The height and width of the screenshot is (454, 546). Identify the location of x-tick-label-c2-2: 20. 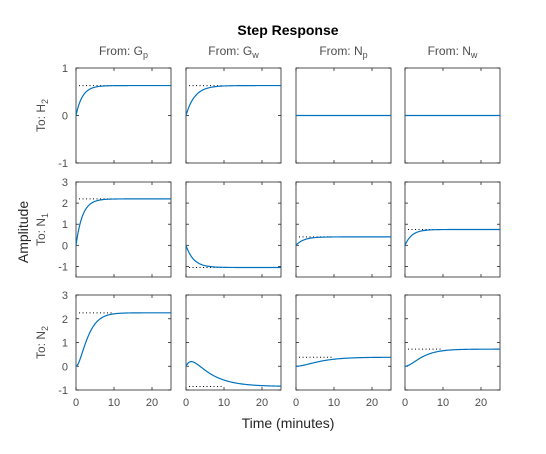
(262, 403).